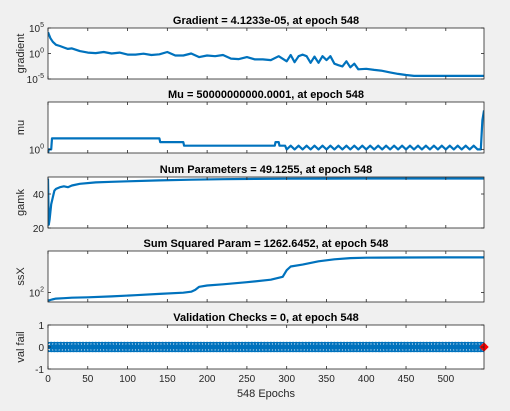 This screenshot has height=411, width=510. Describe the element at coordinates (88, 379) in the screenshot. I see `x-tick-label: 50` at that location.